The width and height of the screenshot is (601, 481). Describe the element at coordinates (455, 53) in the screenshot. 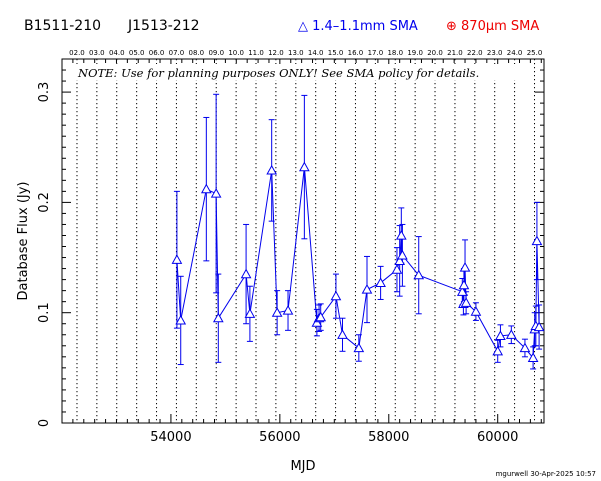

I see `year-label: 21.0` at that location.